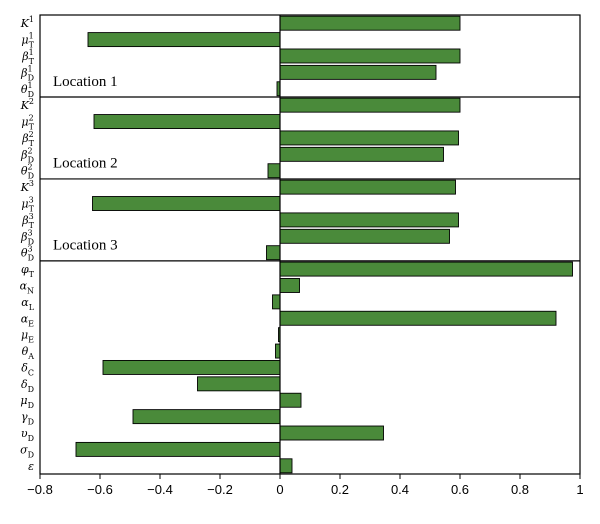 This screenshot has width=600, height=524. What do you see at coordinates (579, 489) in the screenshot?
I see `x-tick-label: 1` at bounding box center [579, 489].